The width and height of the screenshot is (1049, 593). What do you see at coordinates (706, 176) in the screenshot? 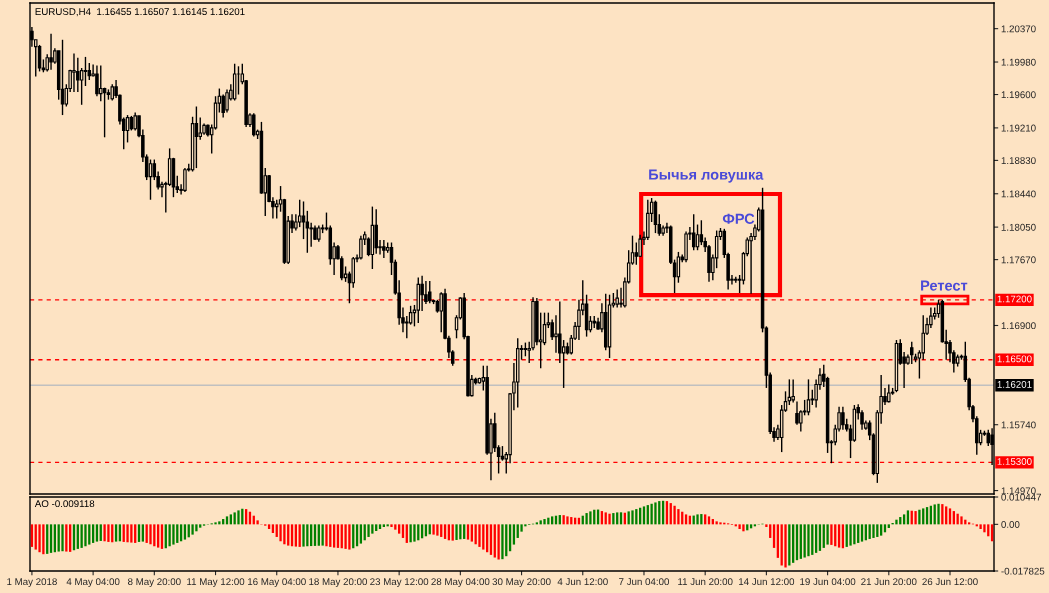
I see `annotation: Бычья ловушка` at bounding box center [706, 176].